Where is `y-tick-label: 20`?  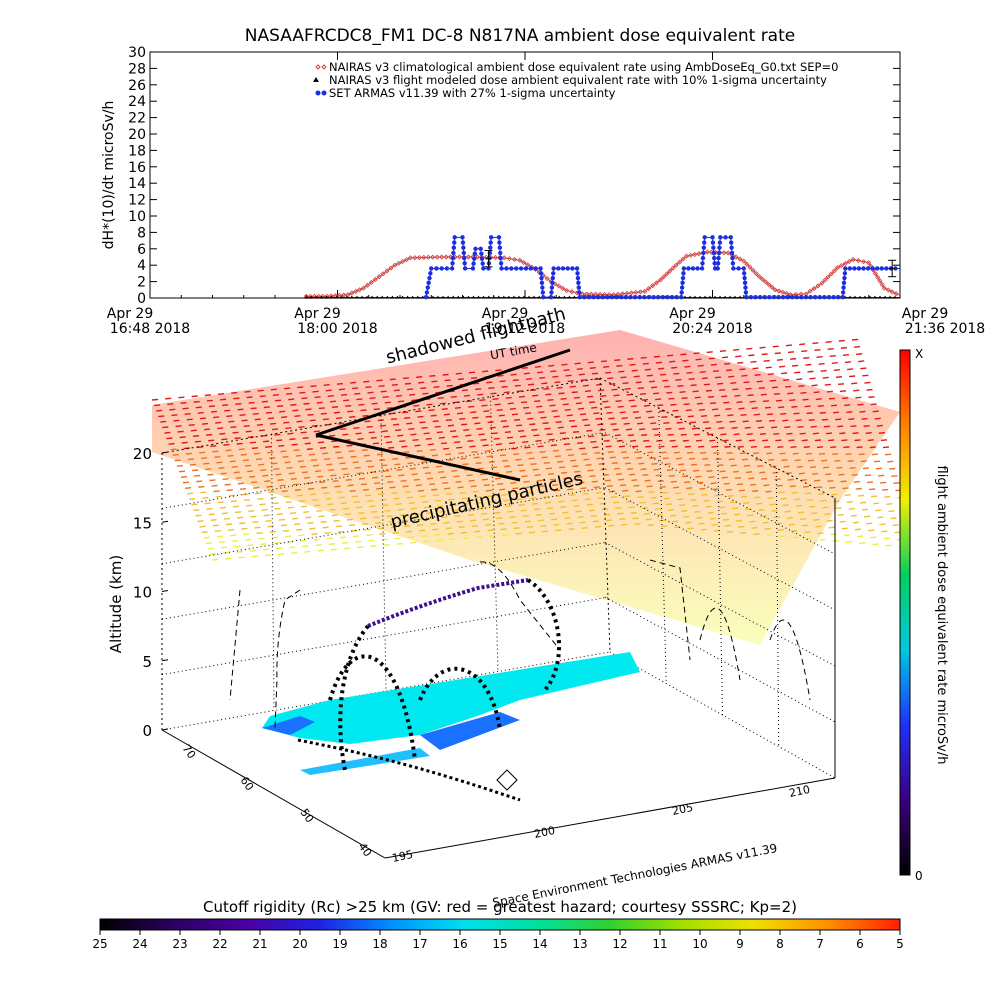
y-tick-label: 20 is located at coordinates (137, 135).